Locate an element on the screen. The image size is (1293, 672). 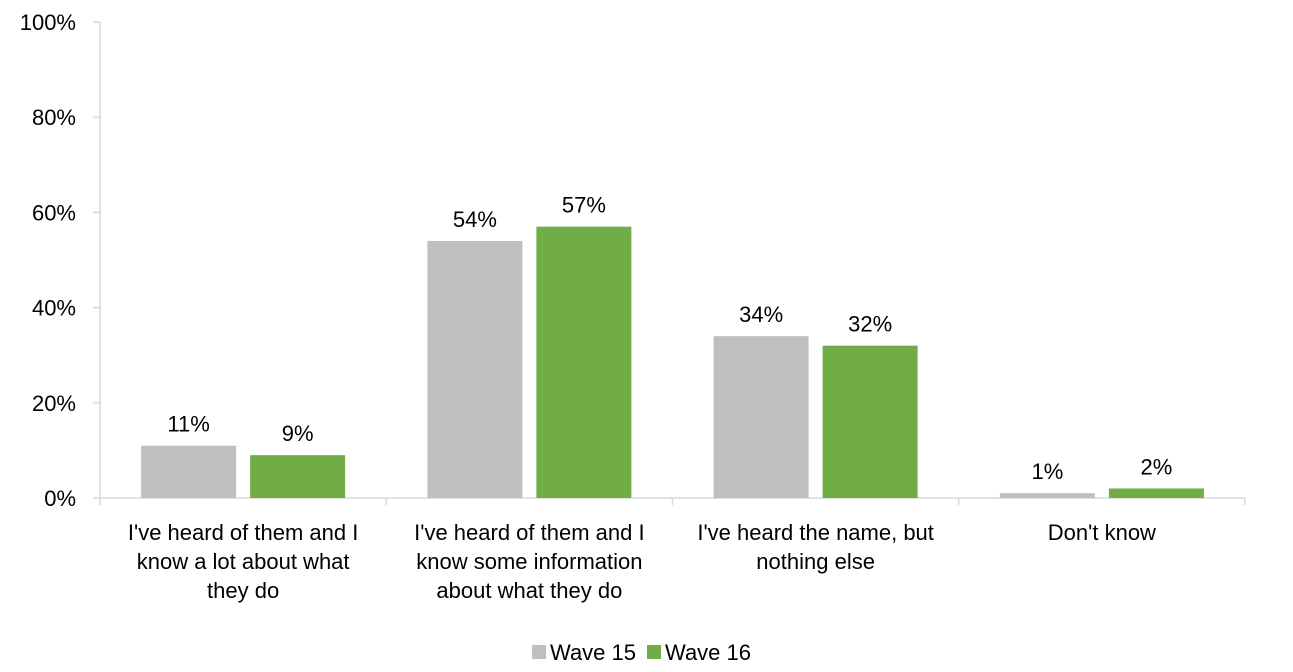
legend: Wave 15 Wave 16 is located at coordinates (641, 652).